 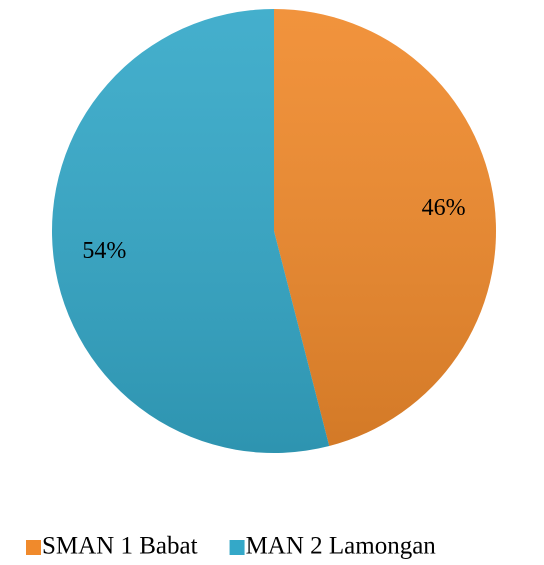 What do you see at coordinates (120, 546) in the screenshot?
I see `legend-label: SMAN 1 Babat` at bounding box center [120, 546].